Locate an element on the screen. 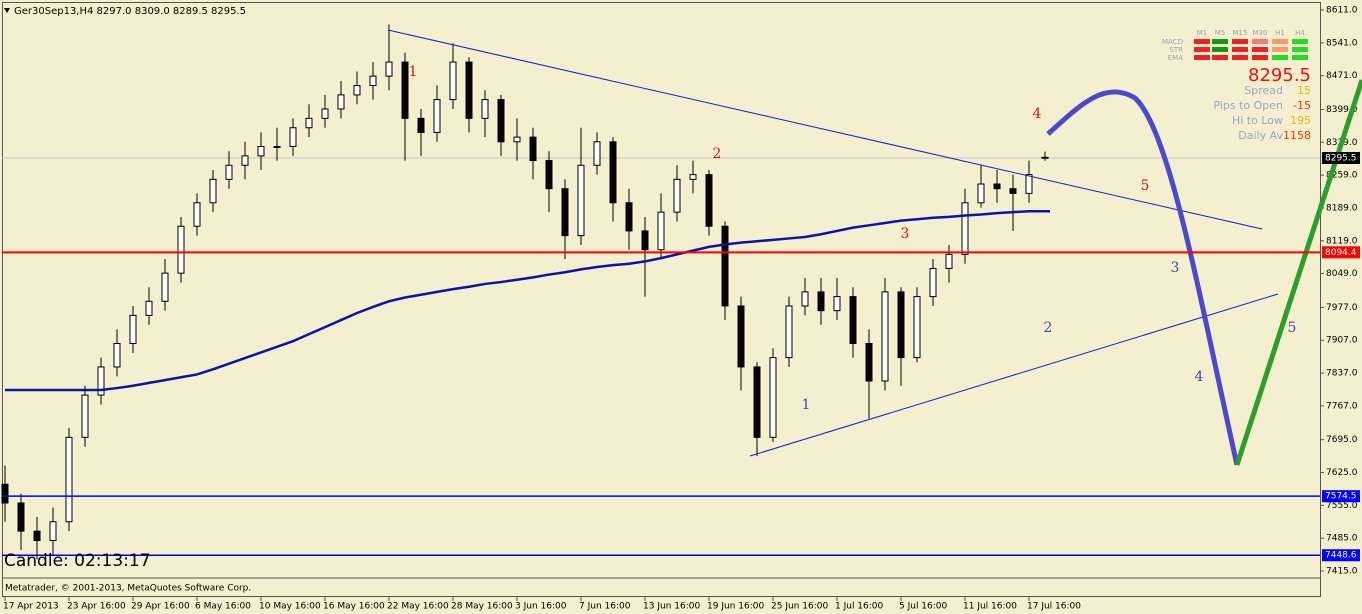 The image size is (1362, 614). y-tick-label: 7837.0 is located at coordinates (1342, 374).